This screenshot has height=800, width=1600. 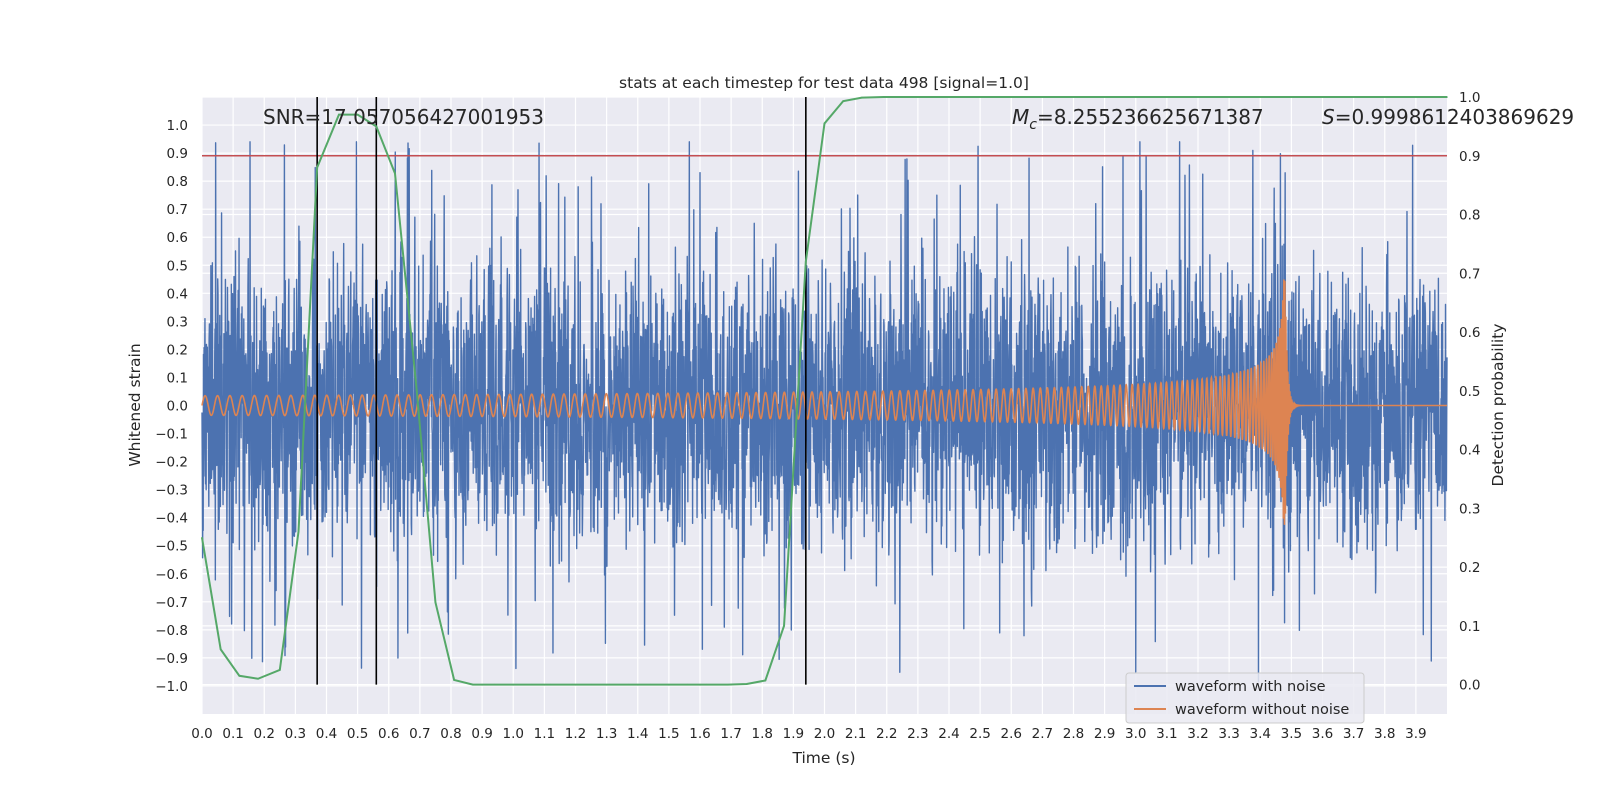 What do you see at coordinates (177, 210) in the screenshot?
I see `y-tick-label-left: 0.7` at bounding box center [177, 210].